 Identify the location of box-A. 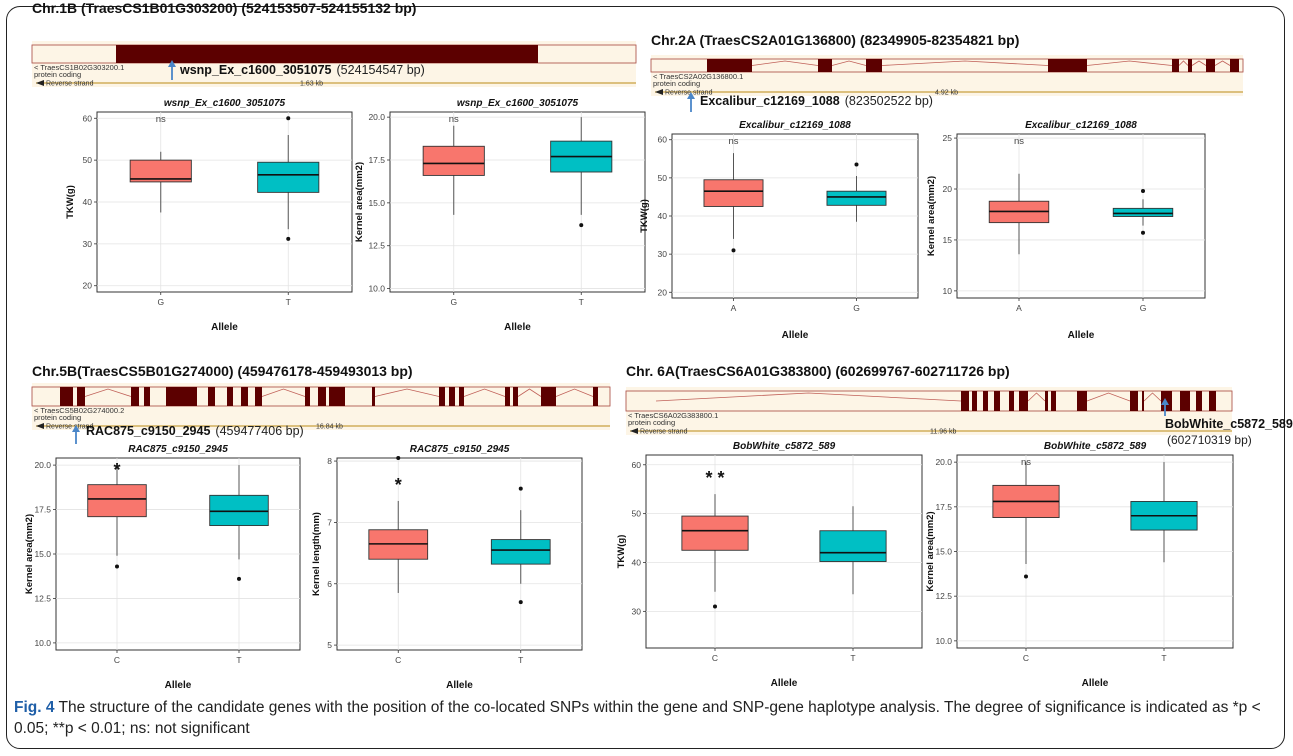
(733, 193).